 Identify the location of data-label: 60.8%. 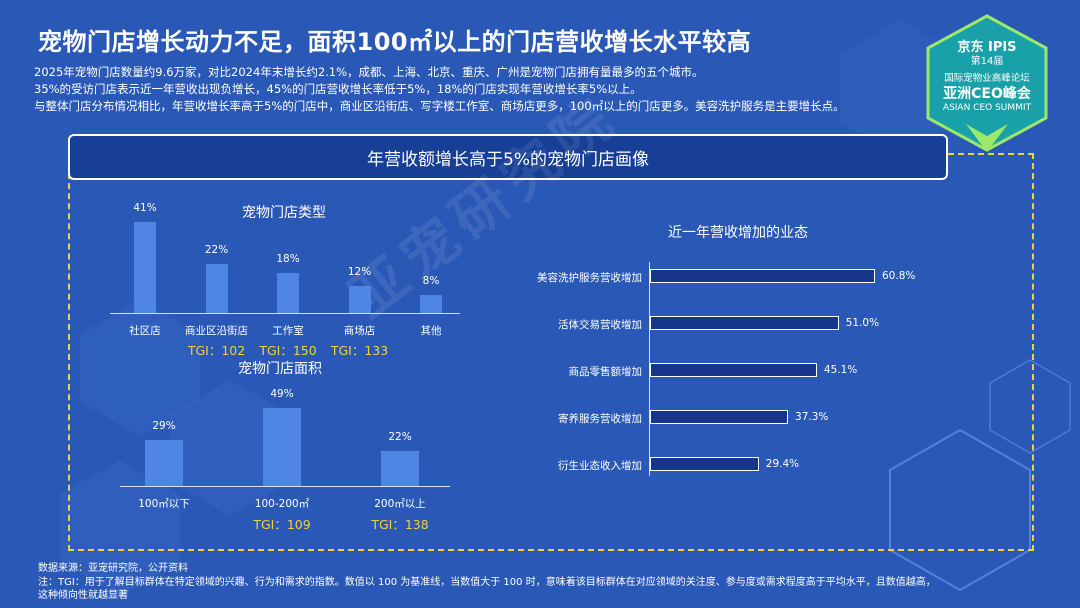
(899, 276).